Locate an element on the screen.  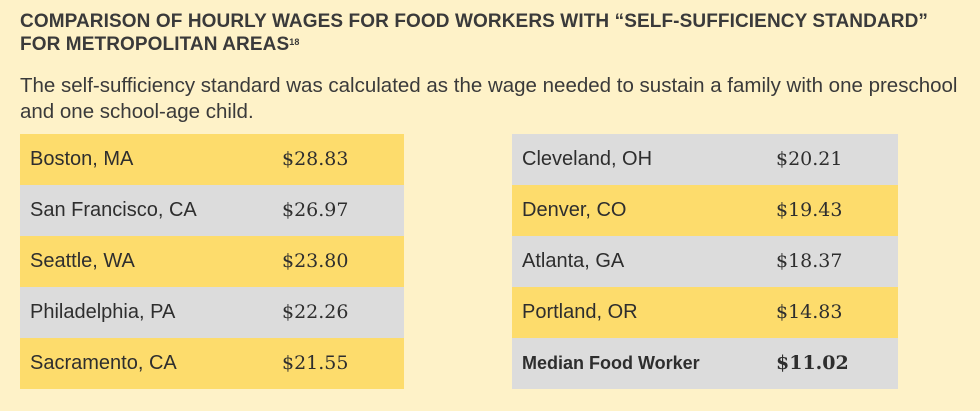
city-name: Portland, OR is located at coordinates (580, 312).